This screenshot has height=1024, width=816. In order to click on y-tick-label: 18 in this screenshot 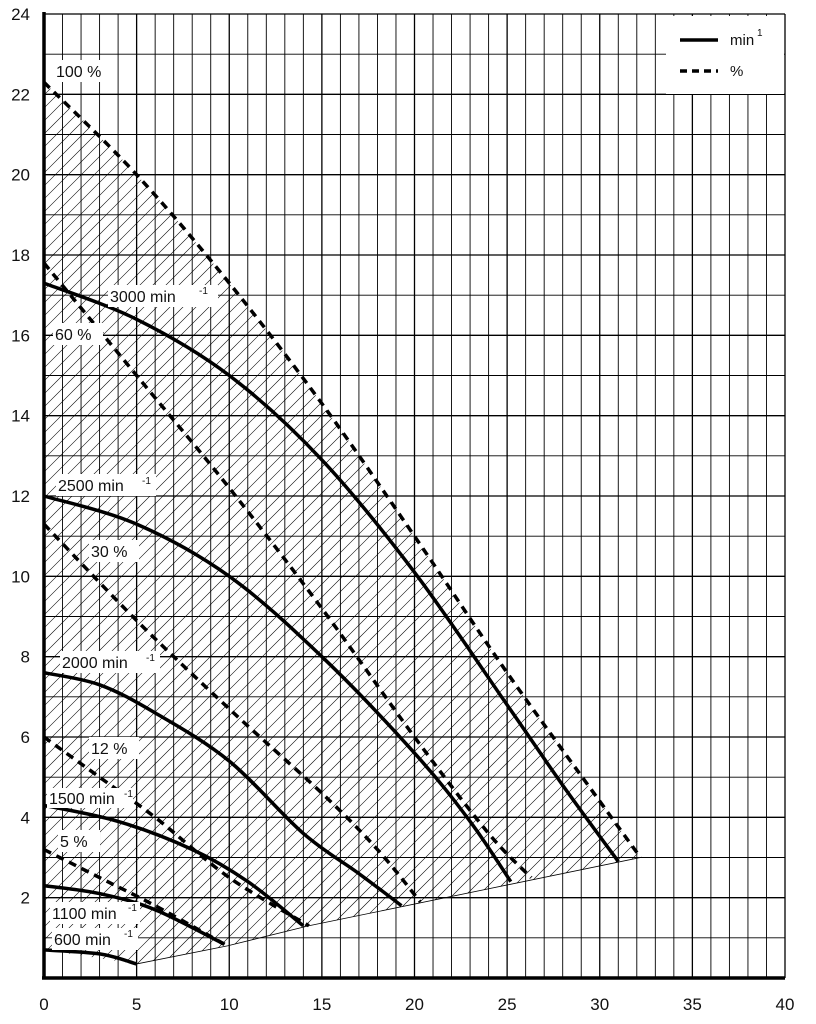, I will do `click(20, 255)`.